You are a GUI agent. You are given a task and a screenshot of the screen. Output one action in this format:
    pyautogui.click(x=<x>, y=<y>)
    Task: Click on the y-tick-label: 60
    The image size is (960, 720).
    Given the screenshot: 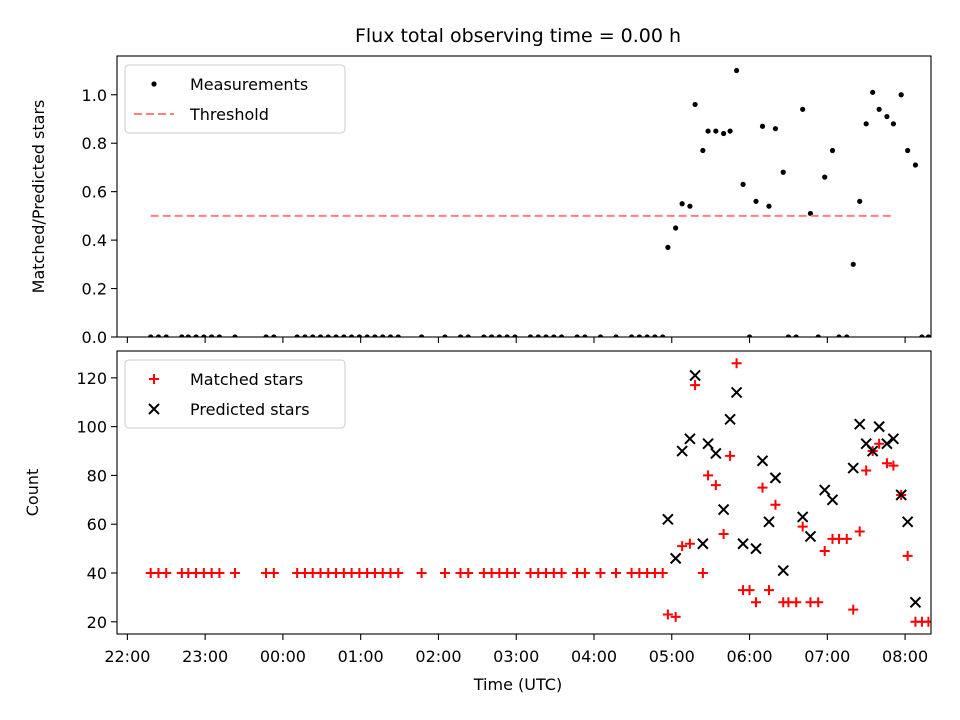 What is the action you would take?
    pyautogui.click(x=97, y=524)
    